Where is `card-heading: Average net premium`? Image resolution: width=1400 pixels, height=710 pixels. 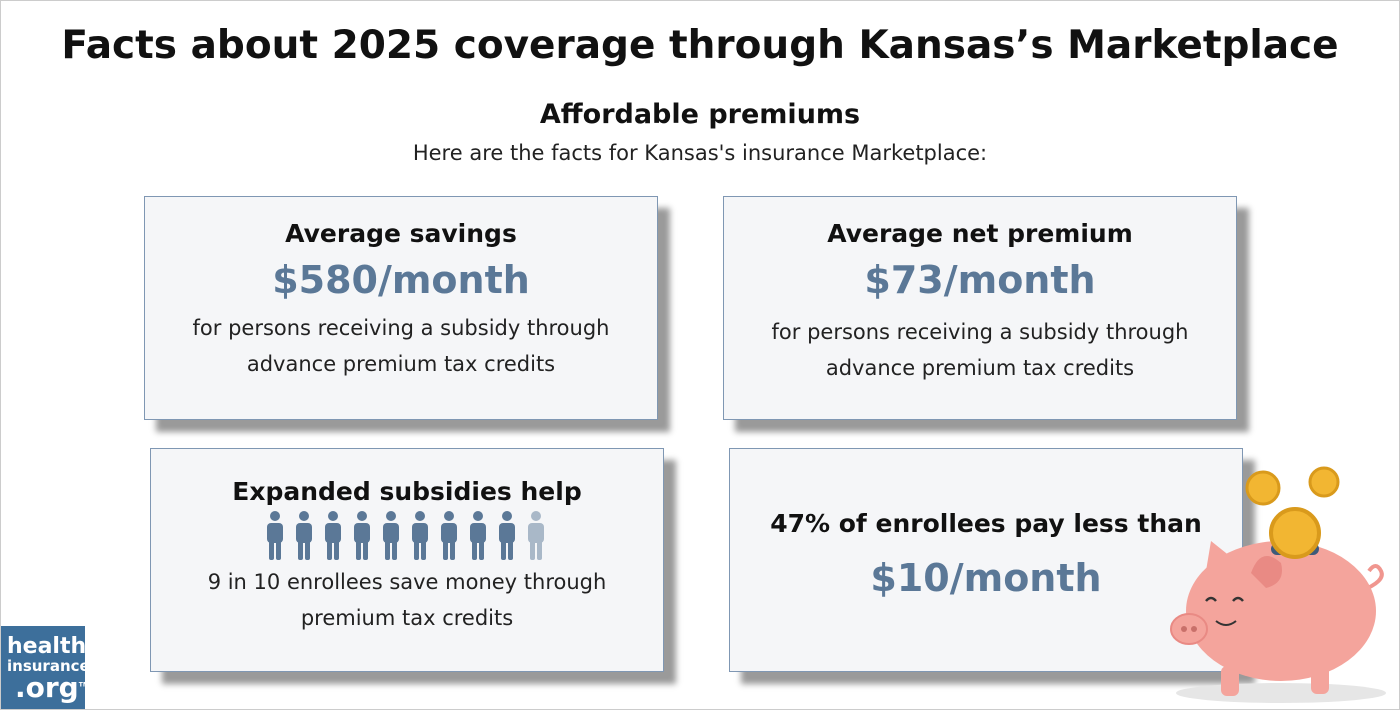
card-heading: Average net premium is located at coordinates (980, 233).